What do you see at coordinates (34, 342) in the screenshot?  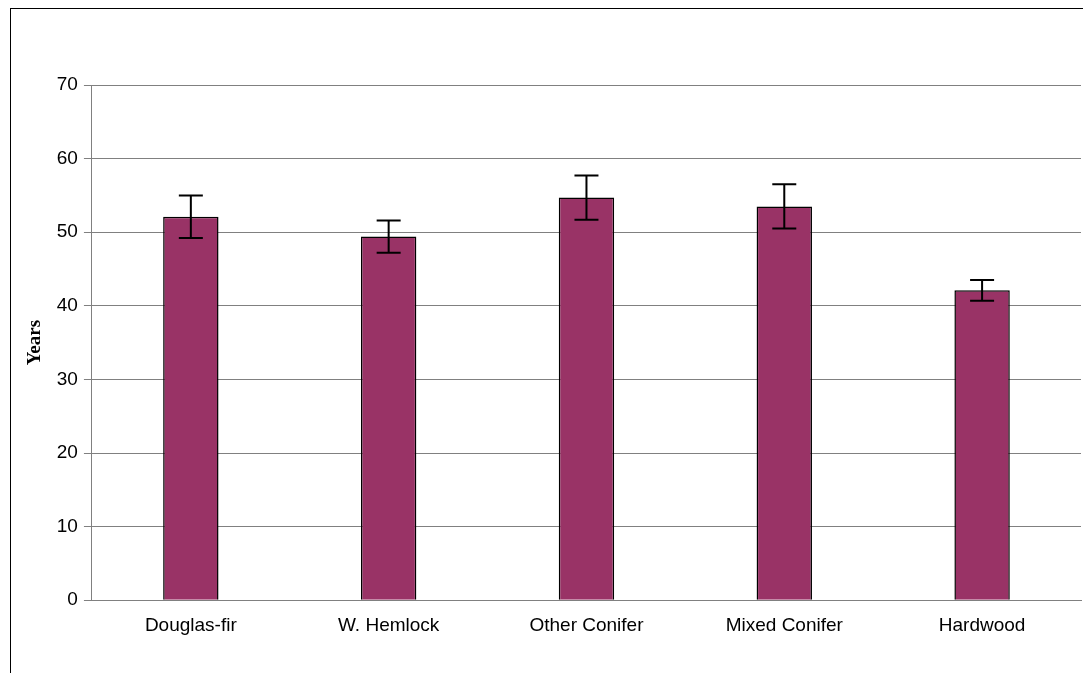 I see `y-axis-title: Years` at bounding box center [34, 342].